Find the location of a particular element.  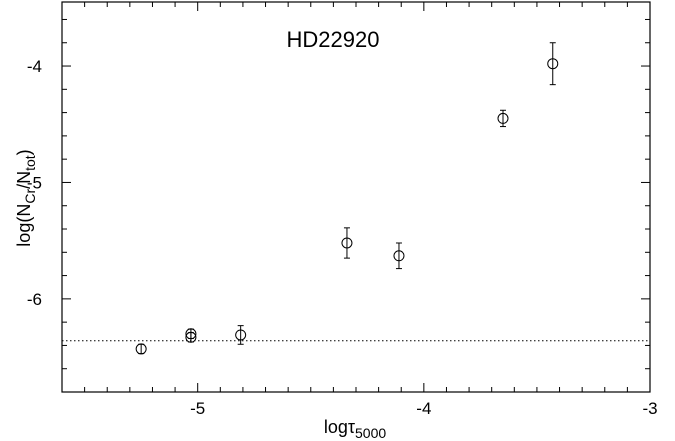

y-axis-label-post: ) is located at coordinates (24, 152).